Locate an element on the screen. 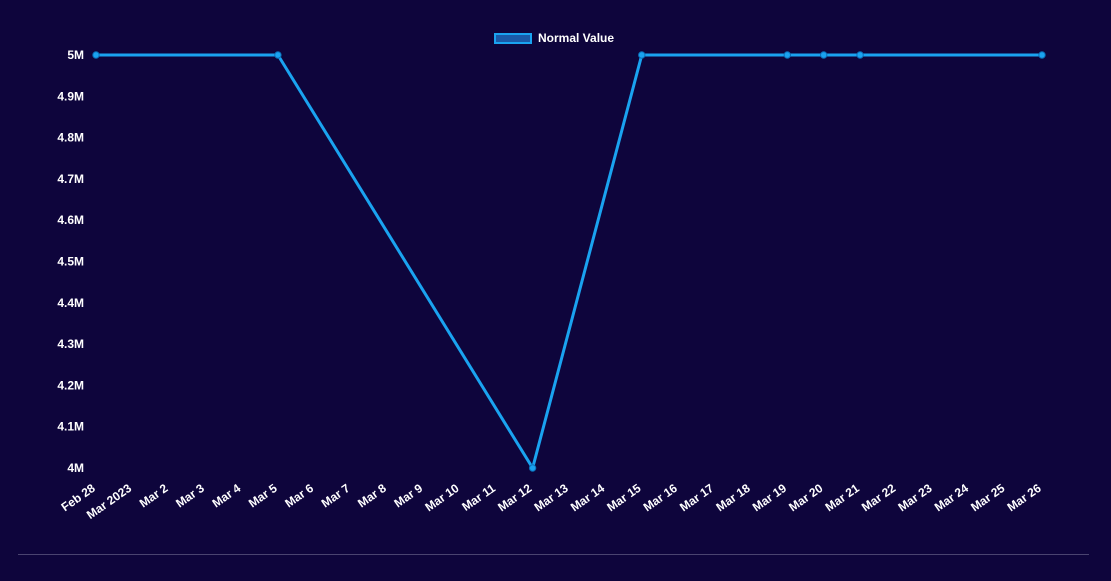 Image resolution: width=1111 pixels, height=581 pixels. x-tick-label: Mar 23 is located at coordinates (914, 497).